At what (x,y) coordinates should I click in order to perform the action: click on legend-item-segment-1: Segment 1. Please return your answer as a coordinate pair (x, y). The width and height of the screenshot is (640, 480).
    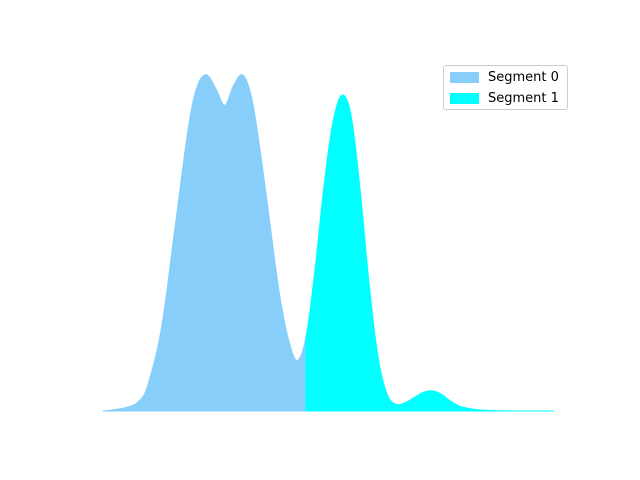
    Looking at the image, I should click on (504, 98).